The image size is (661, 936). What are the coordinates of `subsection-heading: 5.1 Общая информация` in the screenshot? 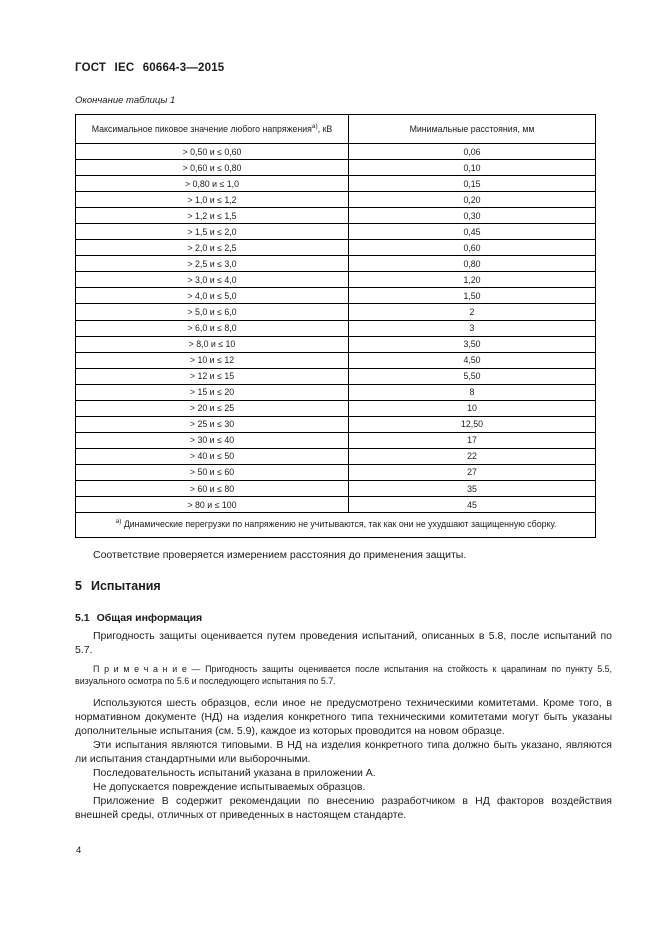 It's located at (343, 618).